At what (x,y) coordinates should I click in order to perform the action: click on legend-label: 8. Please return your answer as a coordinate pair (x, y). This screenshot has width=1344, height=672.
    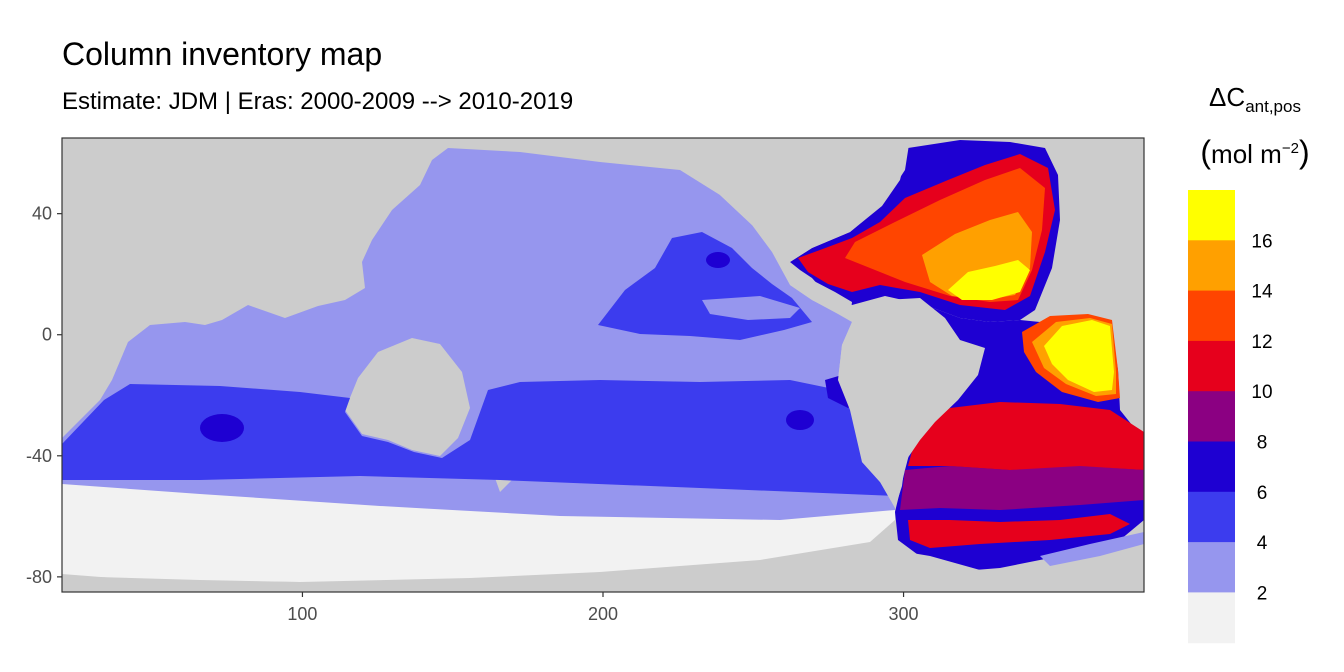
    Looking at the image, I should click on (1262, 443).